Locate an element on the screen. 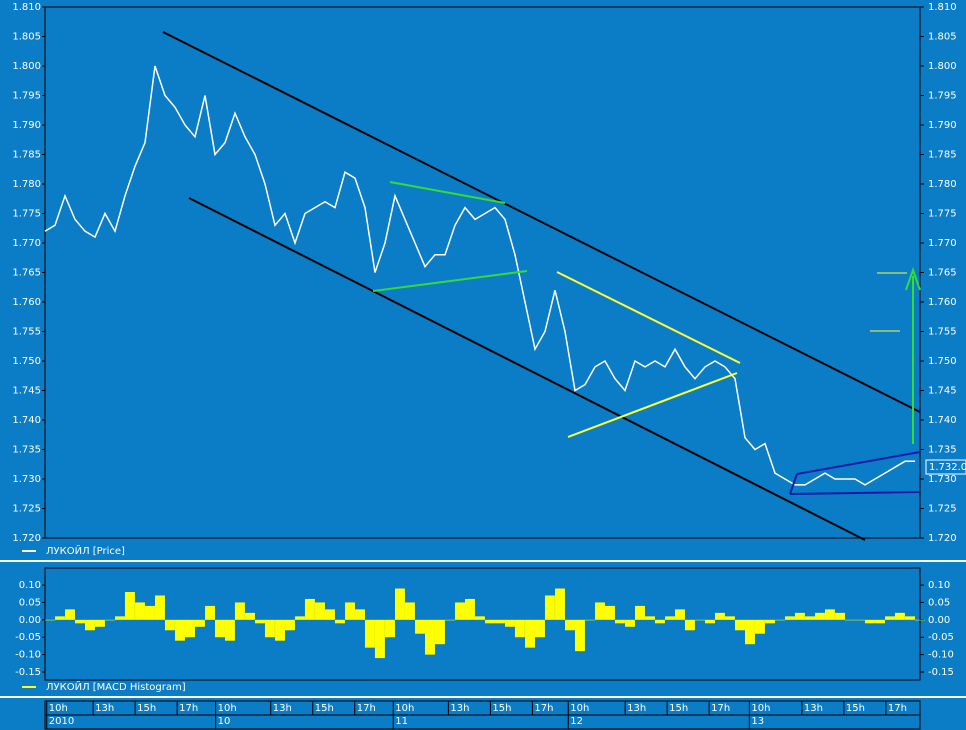  y-tick-label: -0.15 is located at coordinates (28, 672).